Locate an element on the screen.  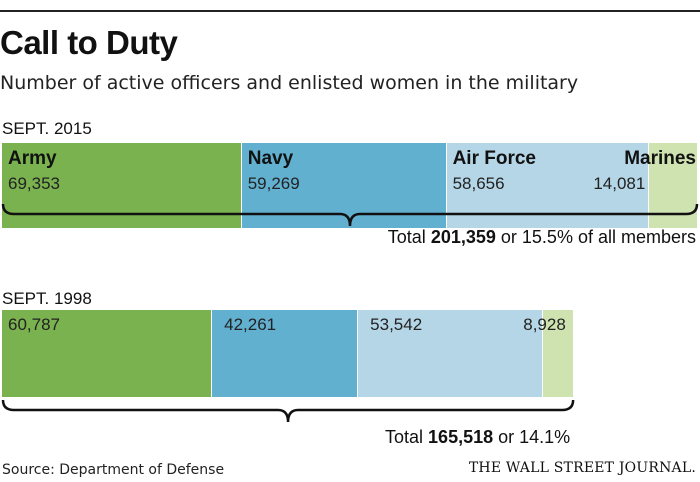
bar-segment-army-1998 is located at coordinates (107, 353).